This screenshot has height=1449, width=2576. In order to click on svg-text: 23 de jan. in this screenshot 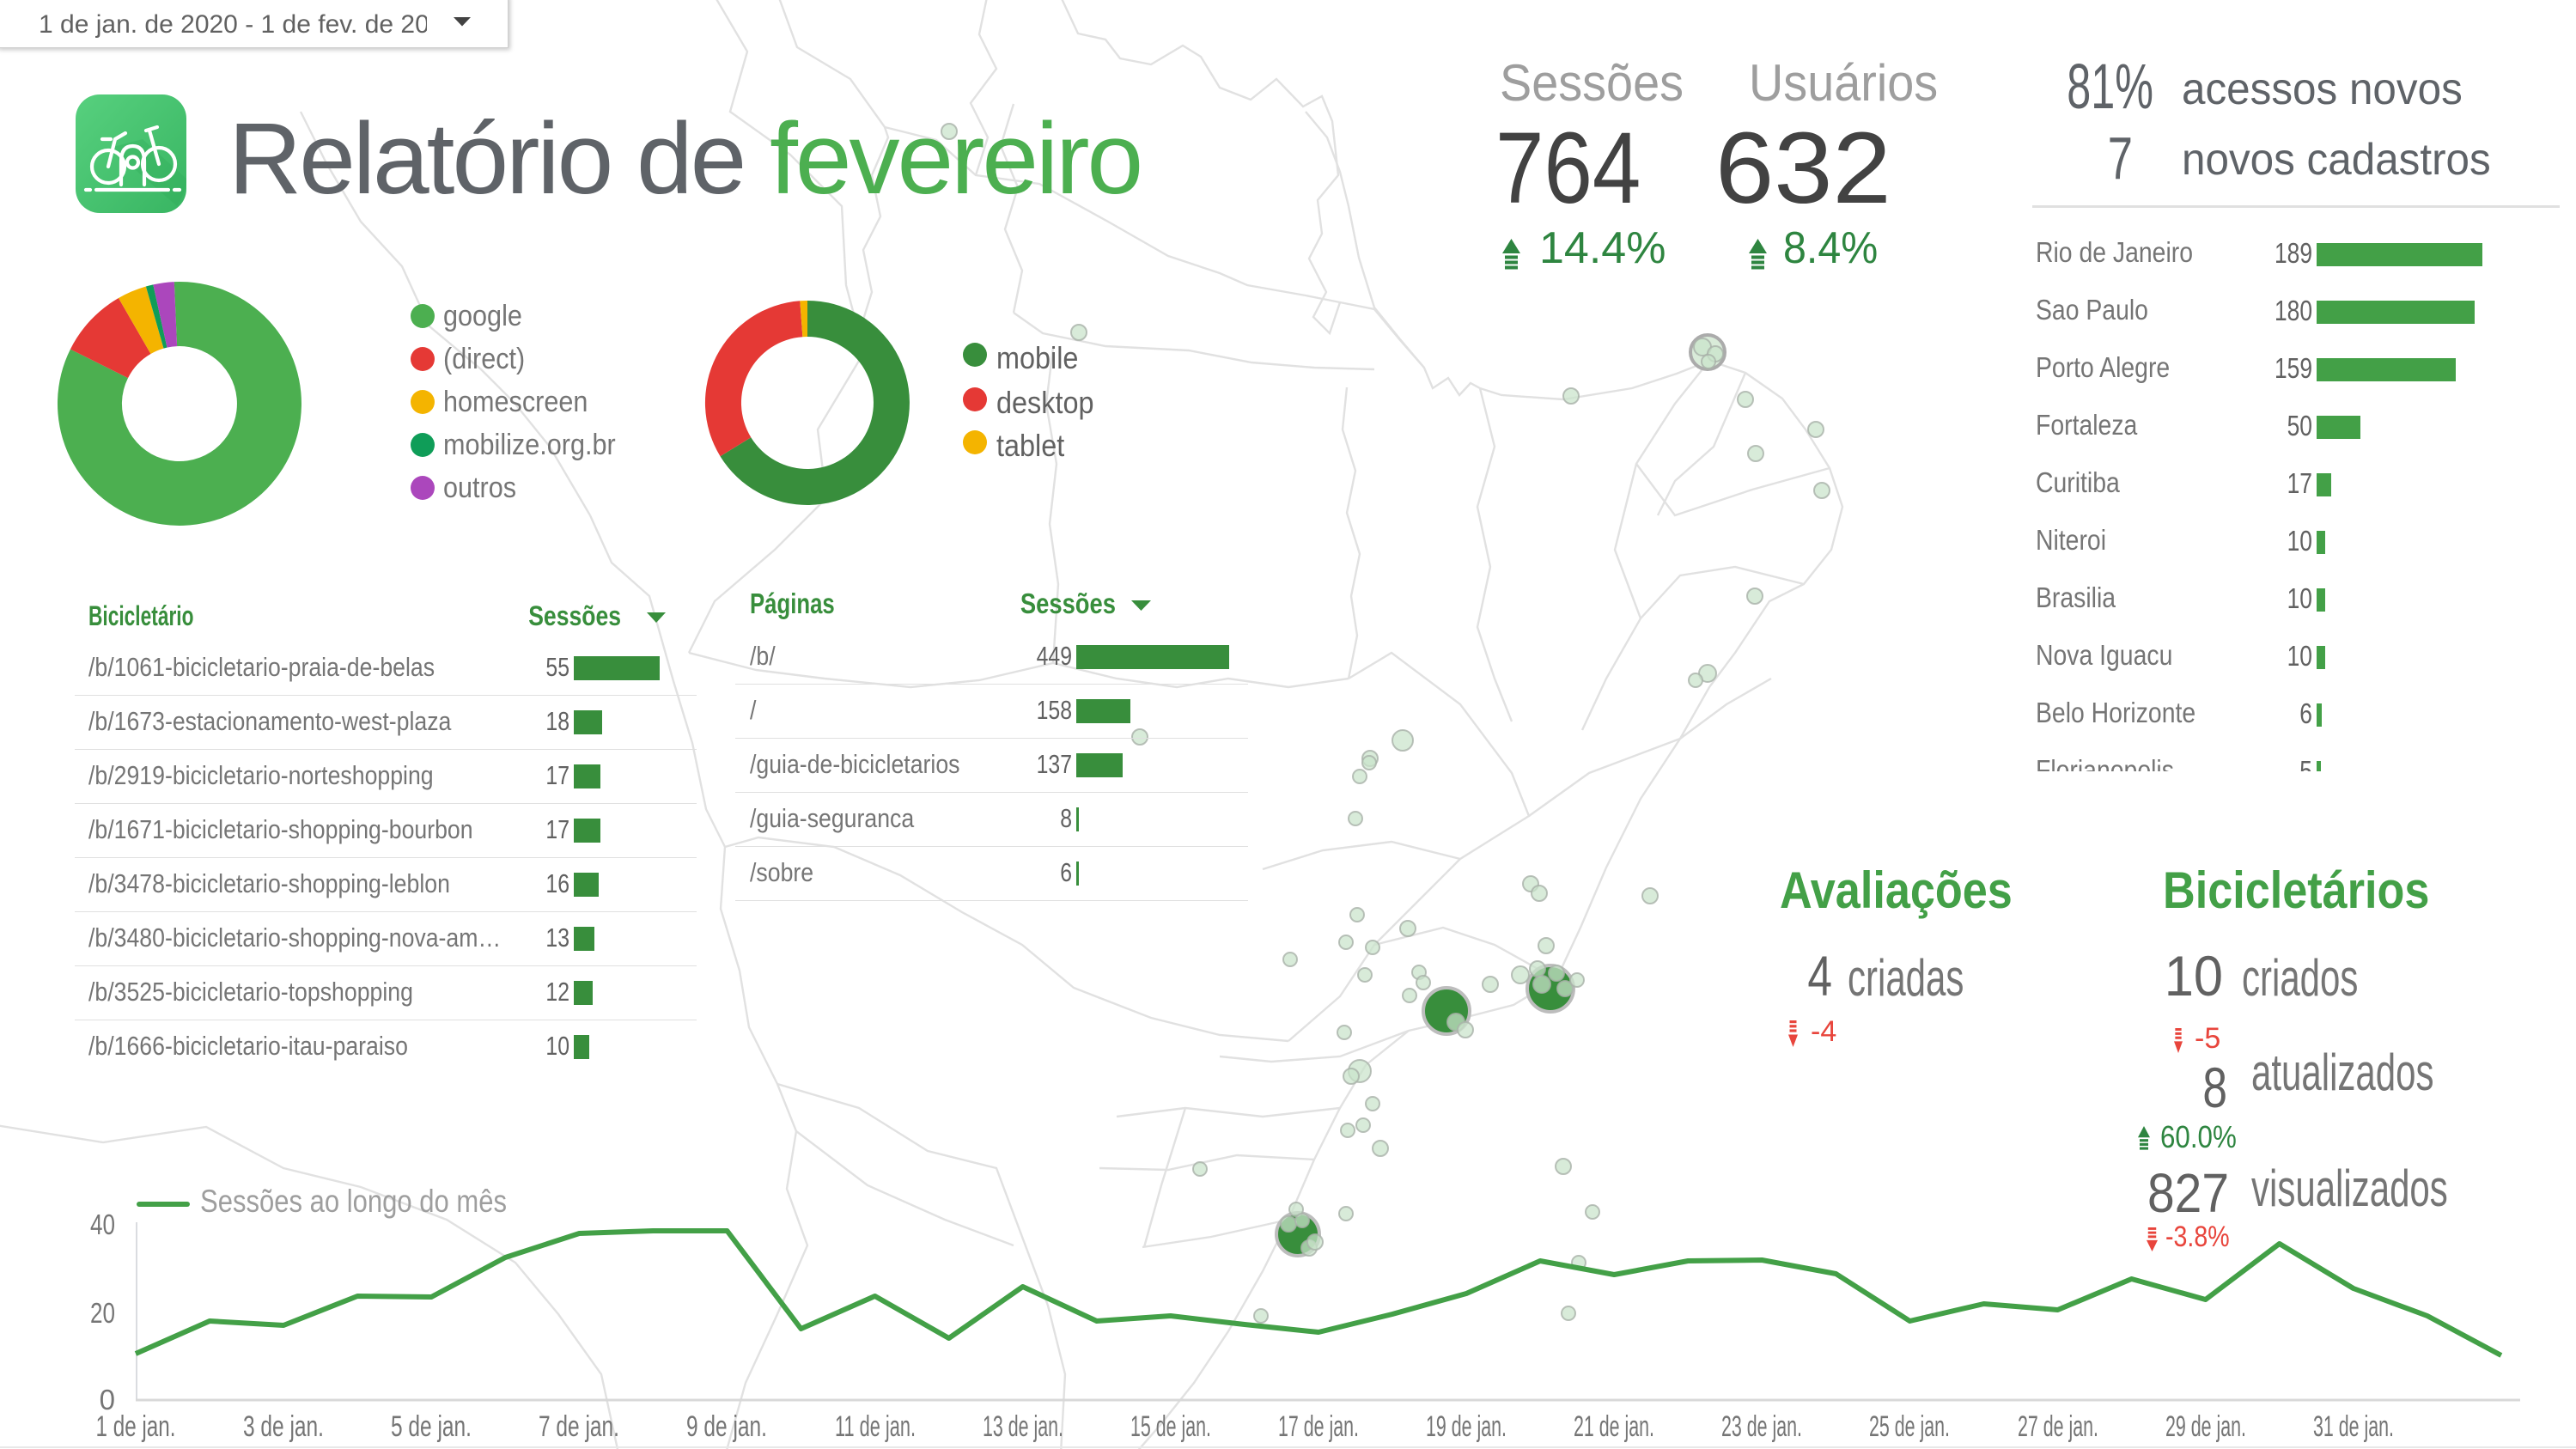, I will do `click(1761, 1426)`.